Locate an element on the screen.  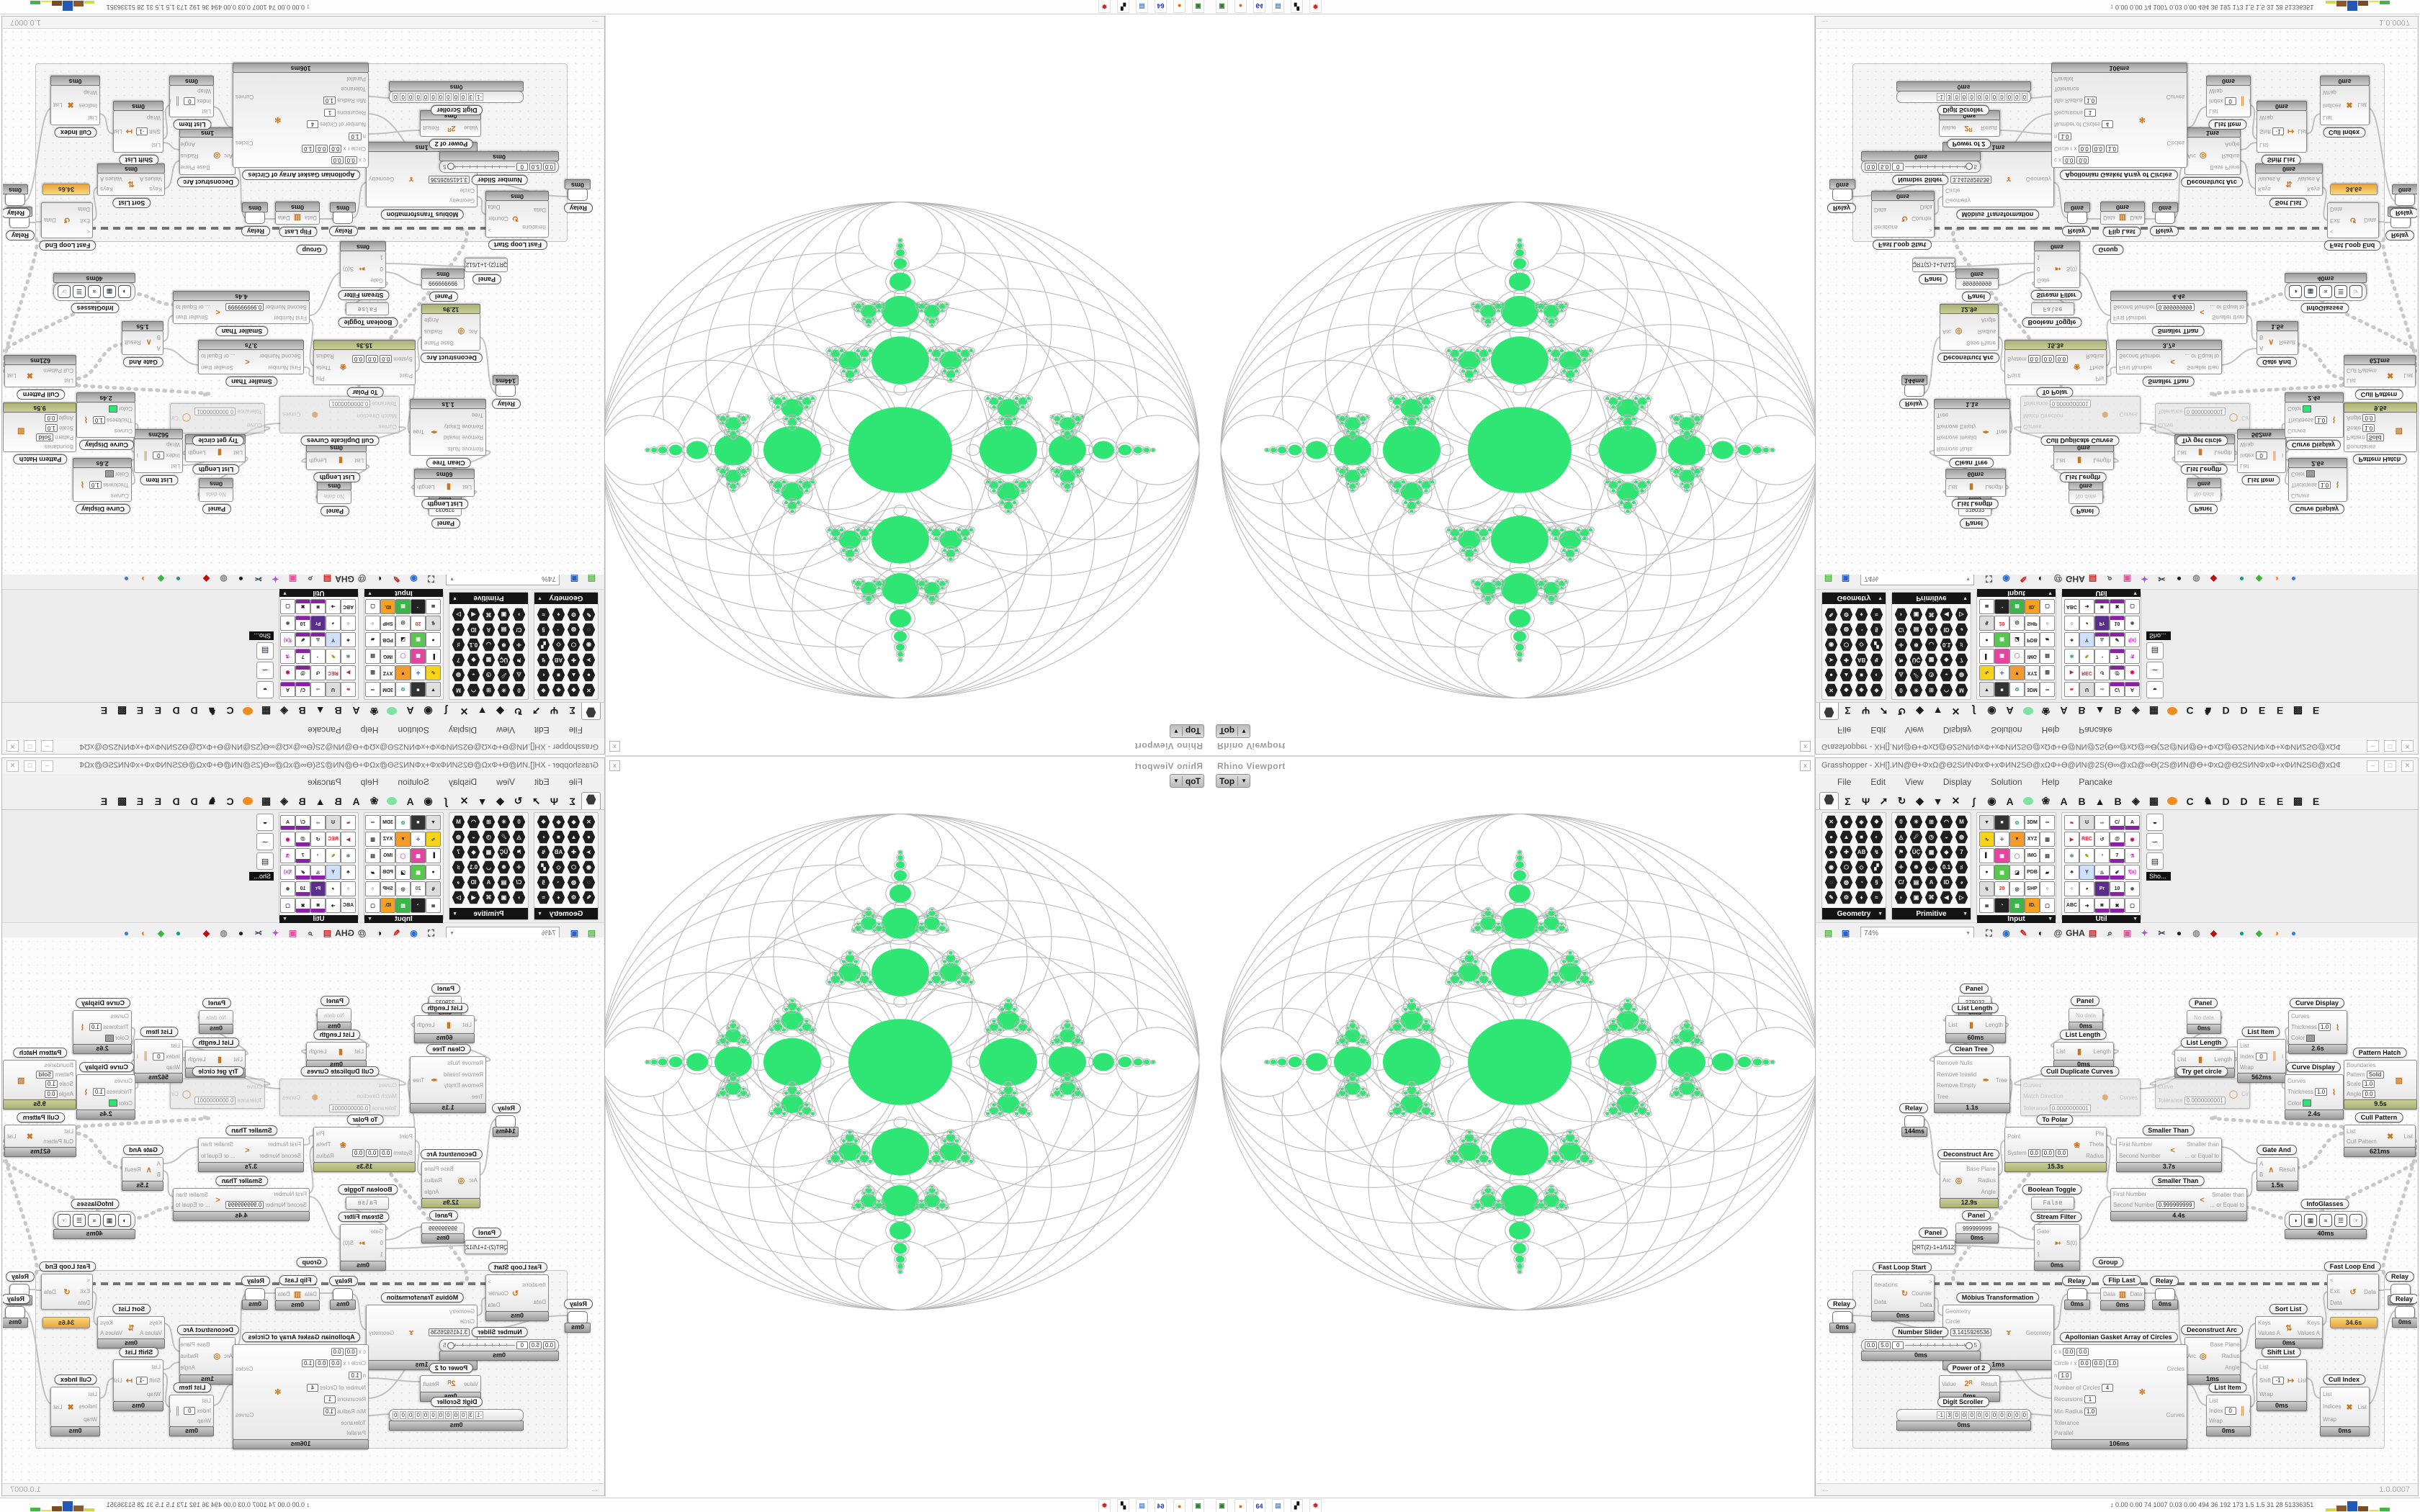
taskbar-app-icon-0: ▣ is located at coordinates (1222, 6).